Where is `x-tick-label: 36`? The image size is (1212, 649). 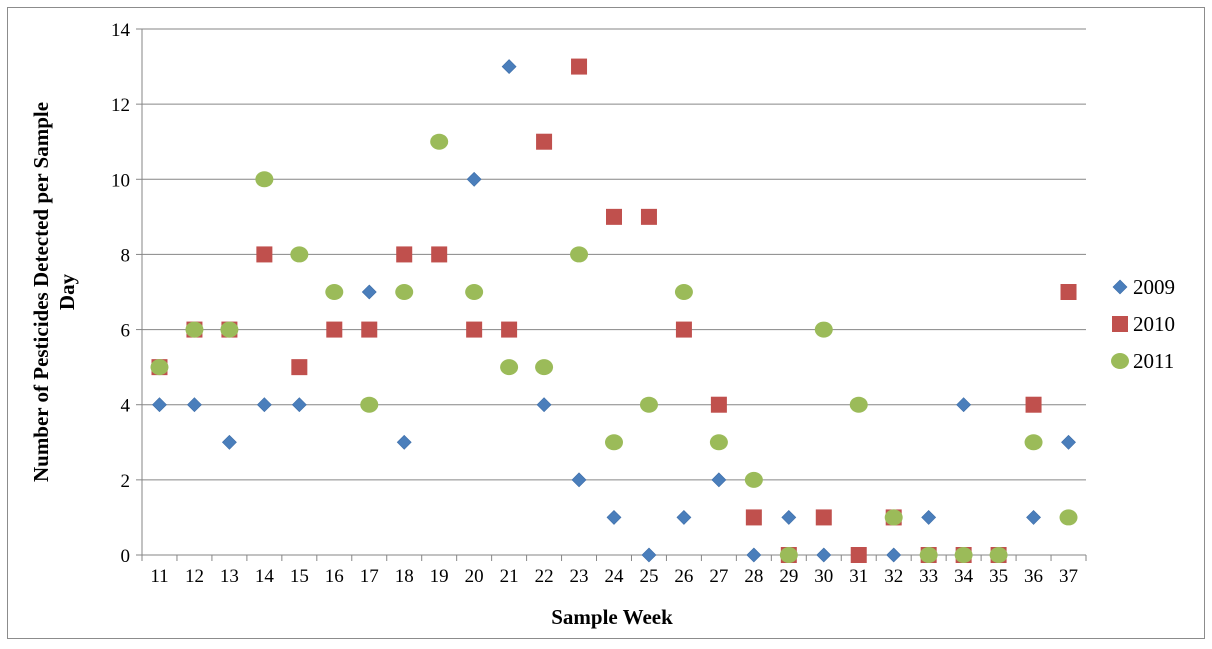 x-tick-label: 36 is located at coordinates (1033, 576).